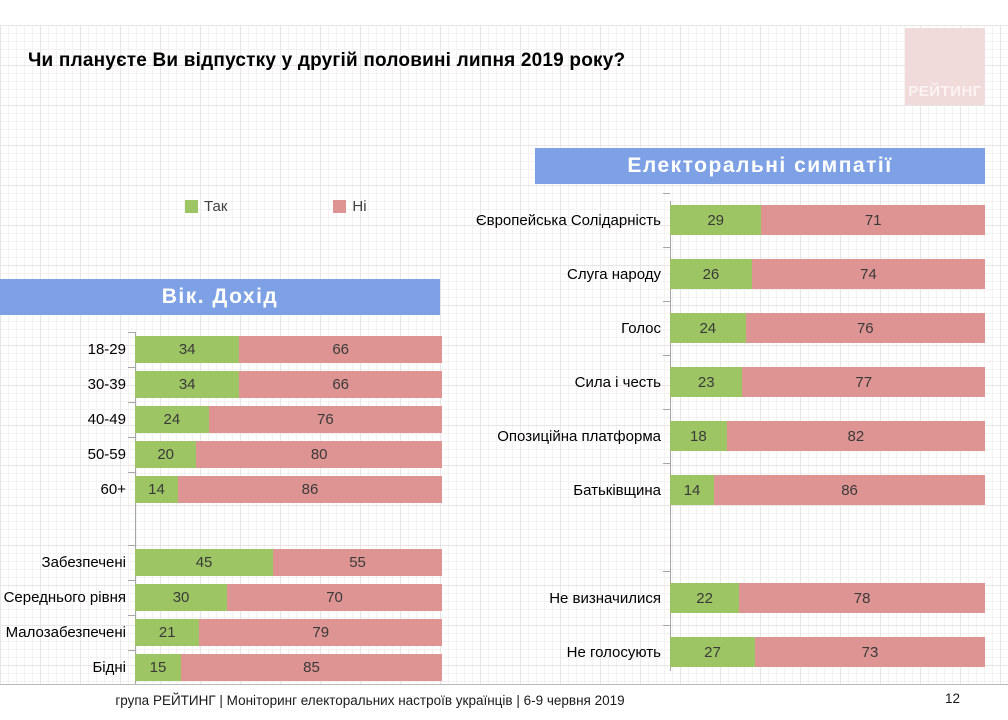 This screenshot has width=1008, height=720. I want to click on legend-swatch-no-icon, so click(340, 206).